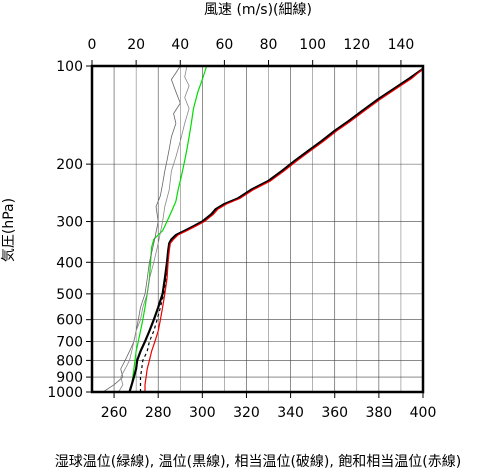 This screenshot has width=497, height=472. Describe the element at coordinates (378, 413) in the screenshot. I see `bottom-tick-label-380: 380` at that location.